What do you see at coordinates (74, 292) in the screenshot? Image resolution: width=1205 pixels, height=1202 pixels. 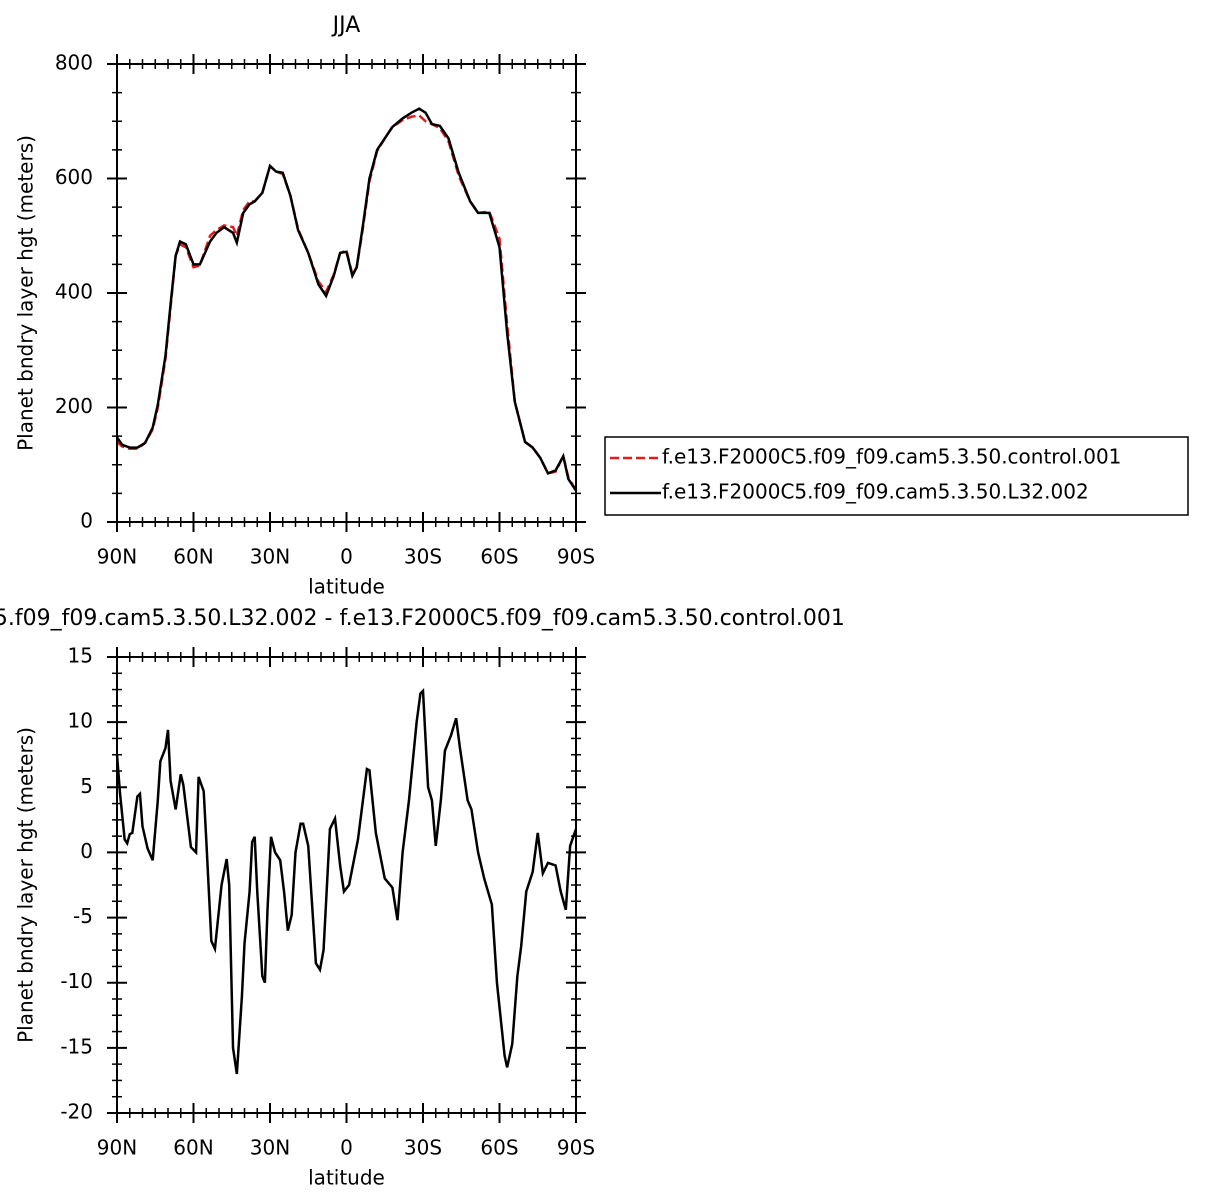 I see `y-tick-label: 400` at bounding box center [74, 292].